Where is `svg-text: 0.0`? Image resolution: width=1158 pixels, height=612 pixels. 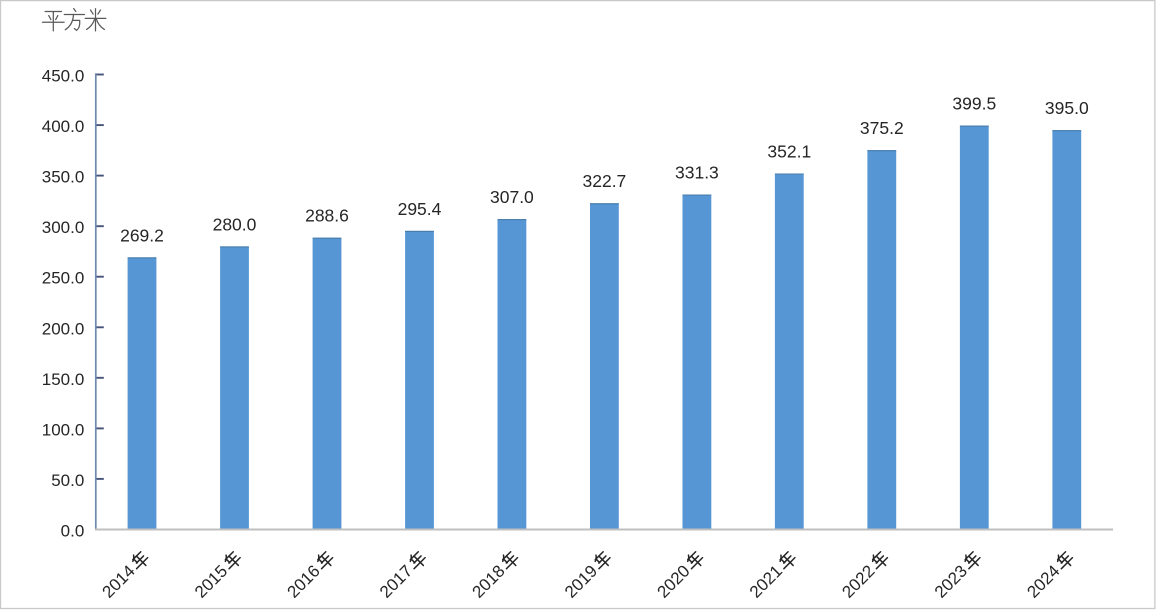 svg-text: 0.0 is located at coordinates (73, 531).